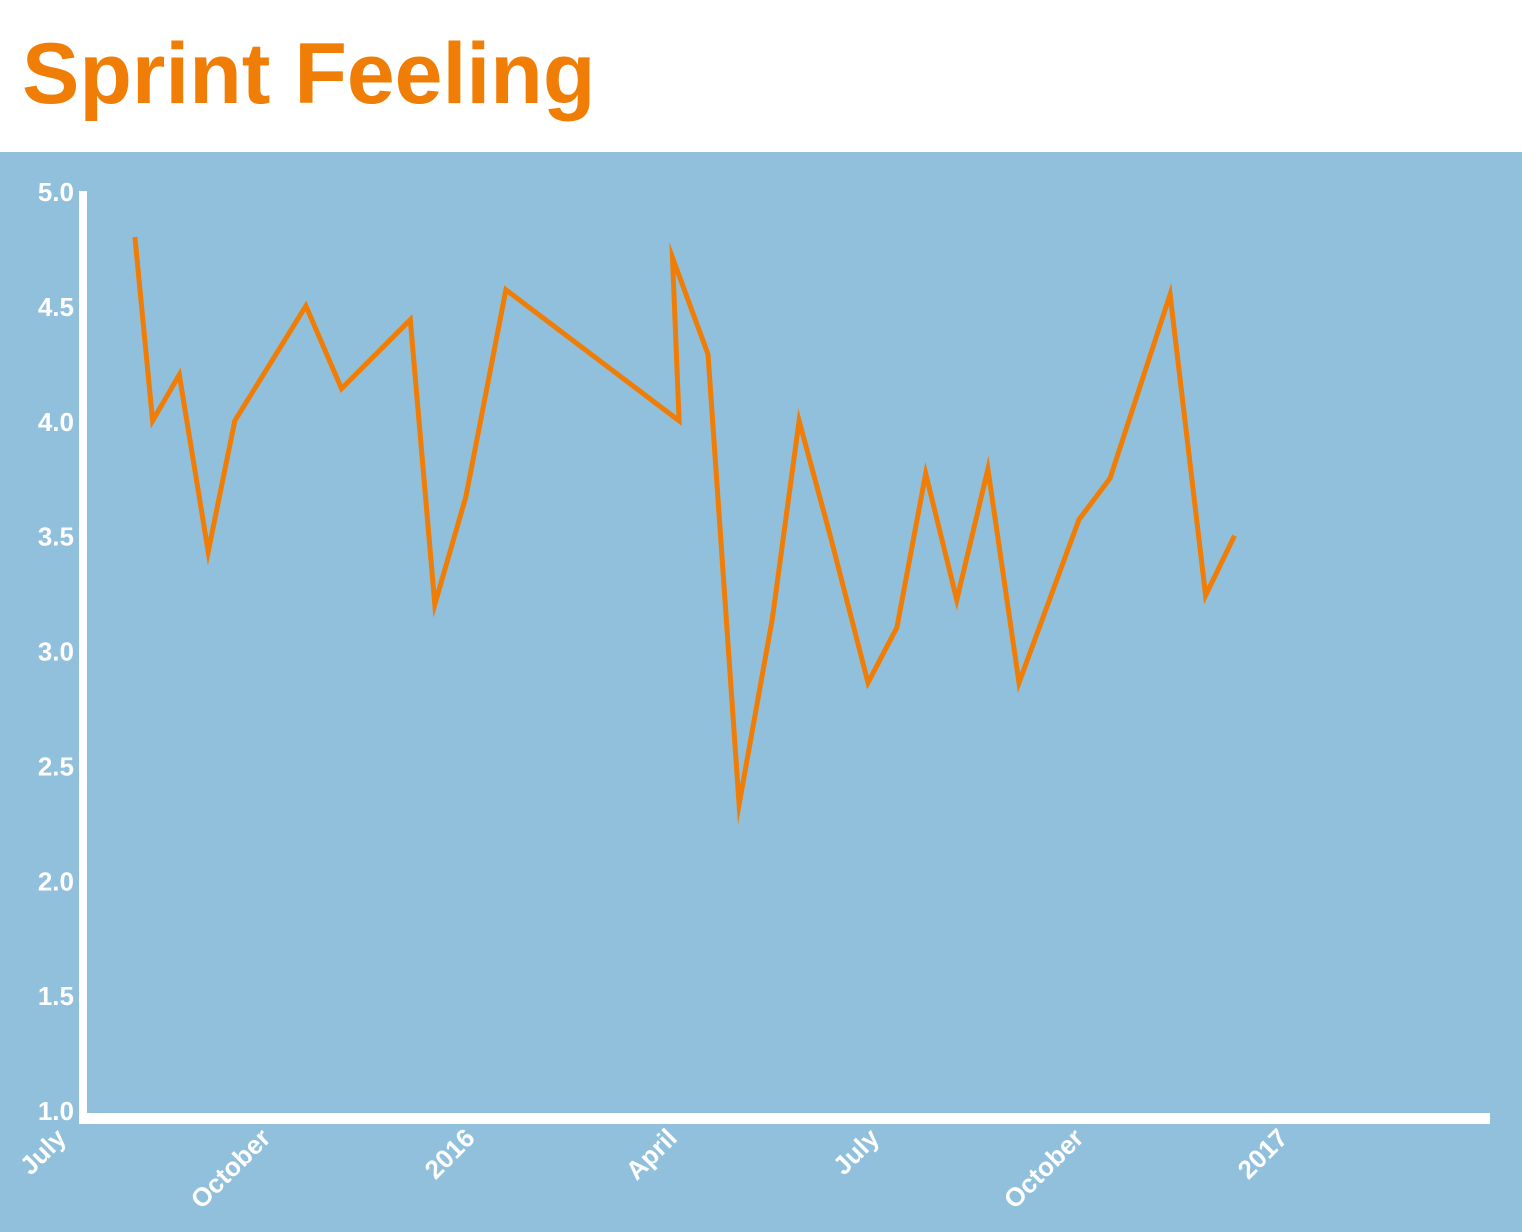 The image size is (1522, 1232). I want to click on y-tick-label: 5.0, so click(56, 192).